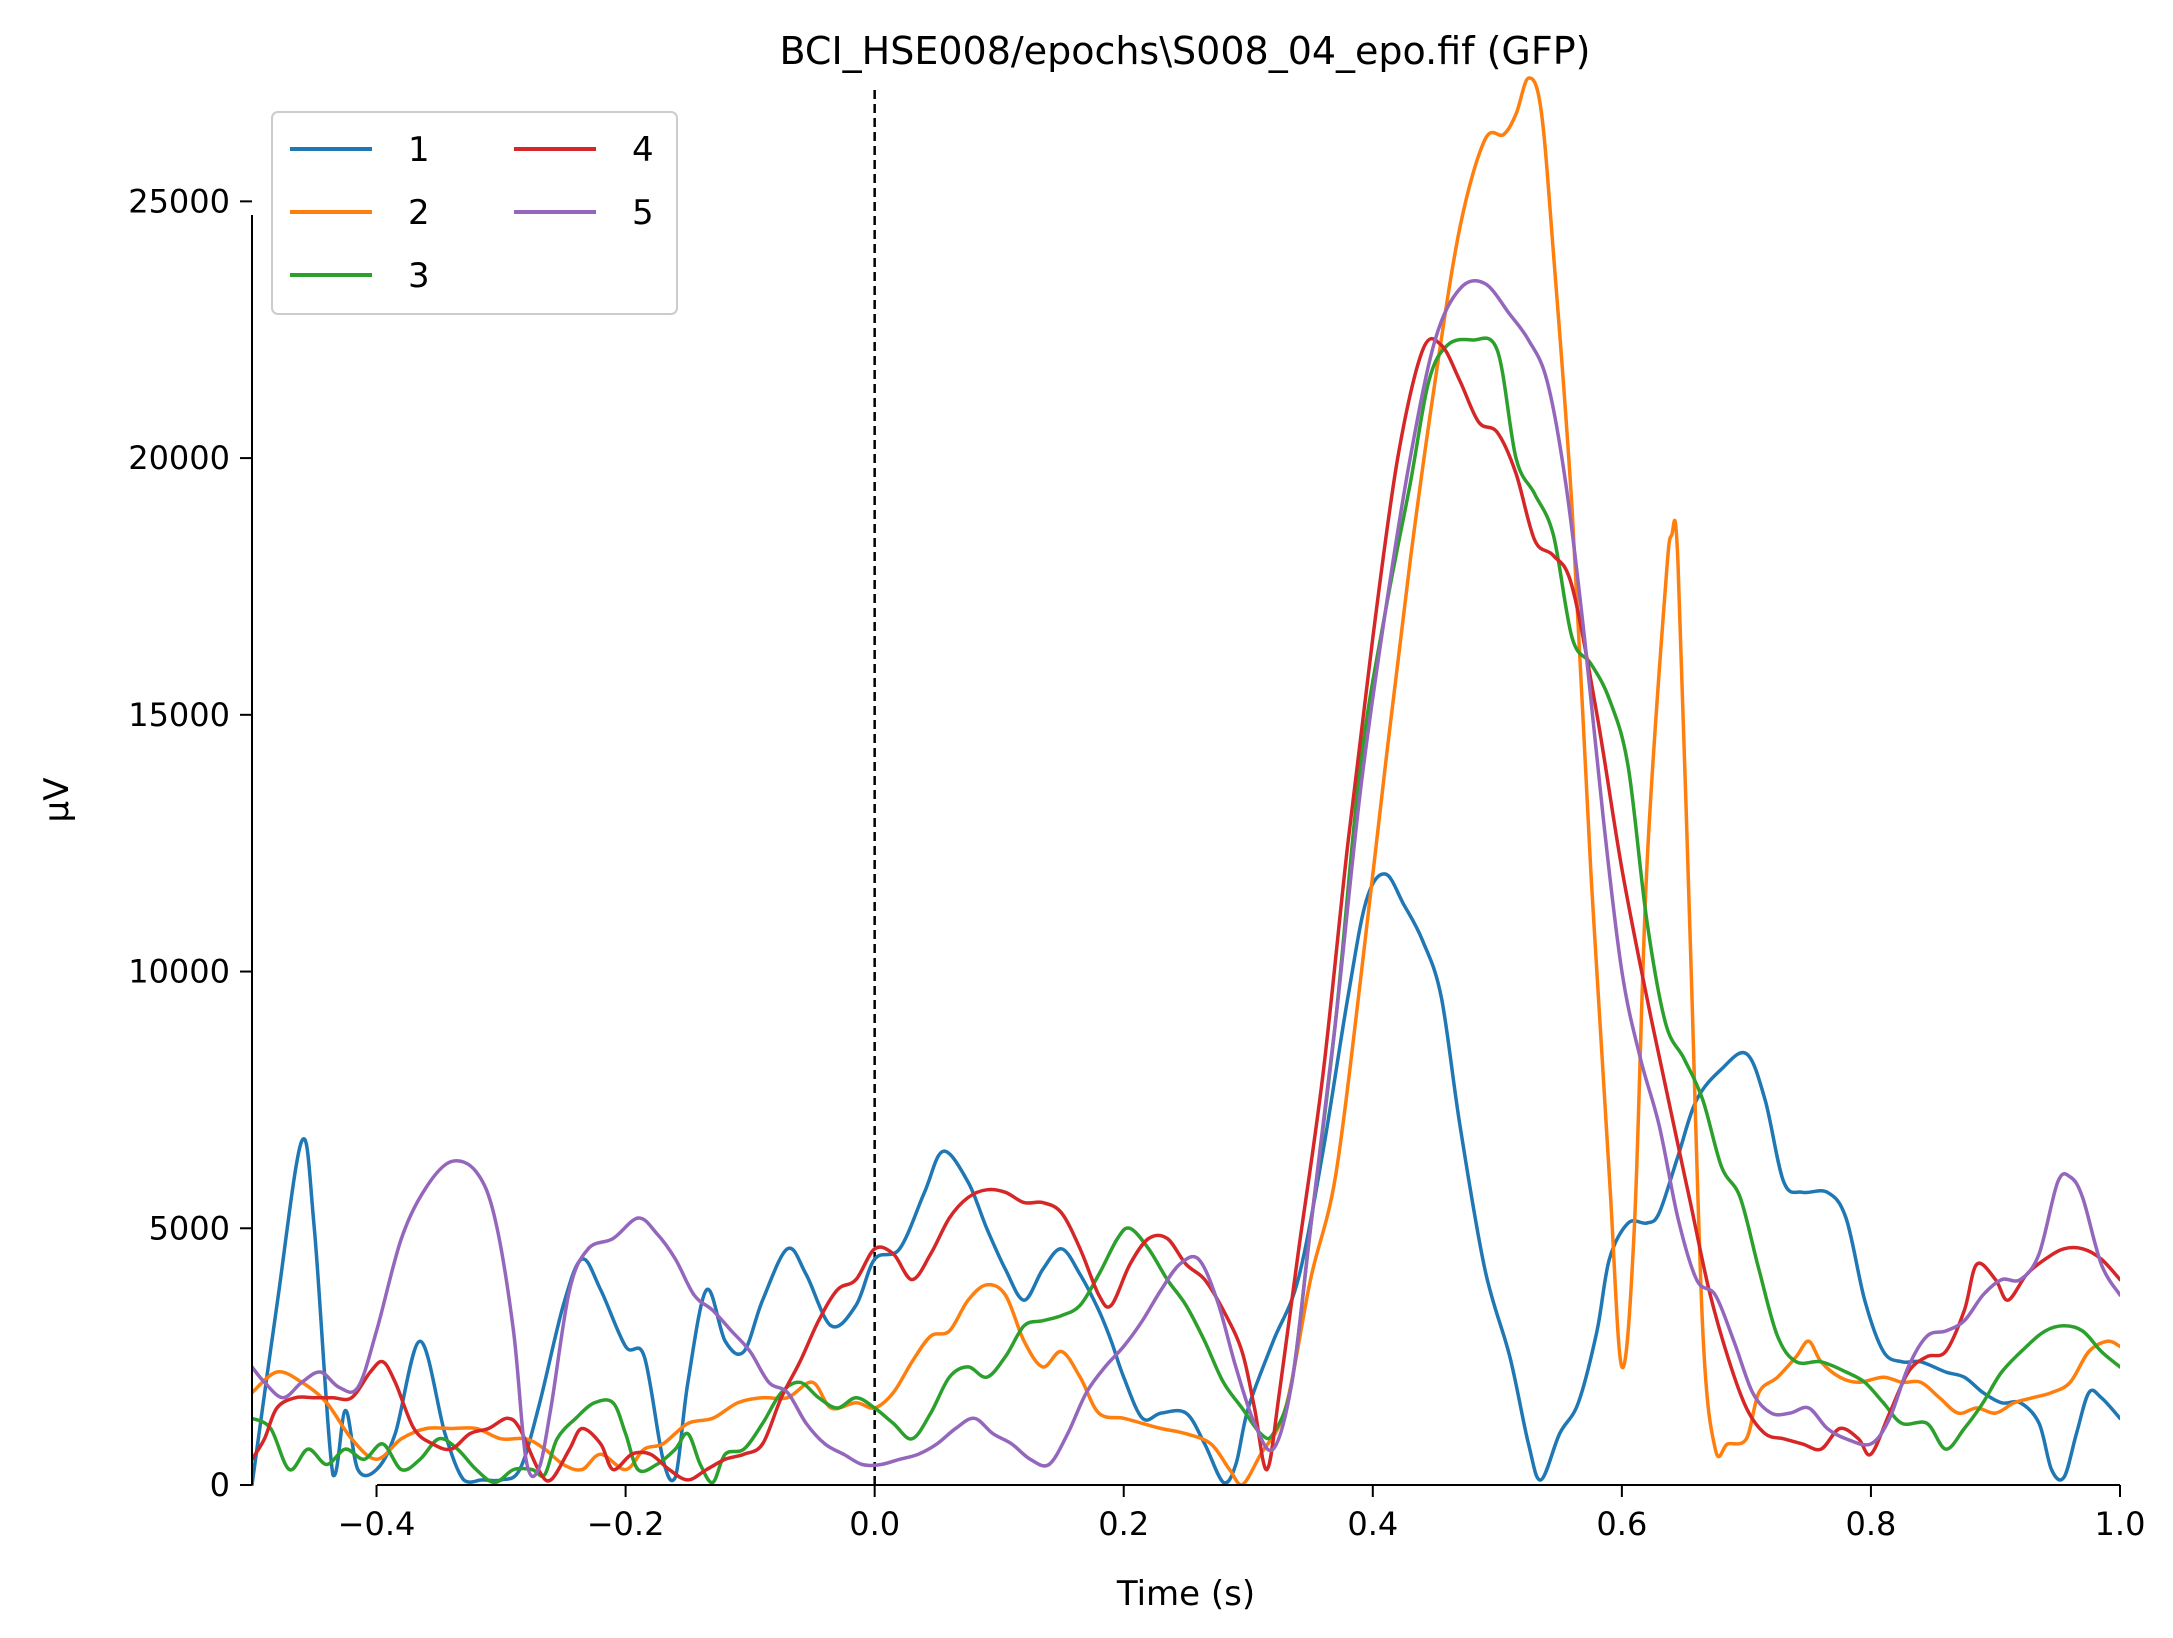  What do you see at coordinates (179, 715) in the screenshot?
I see `y-tick-label: 15000` at bounding box center [179, 715].